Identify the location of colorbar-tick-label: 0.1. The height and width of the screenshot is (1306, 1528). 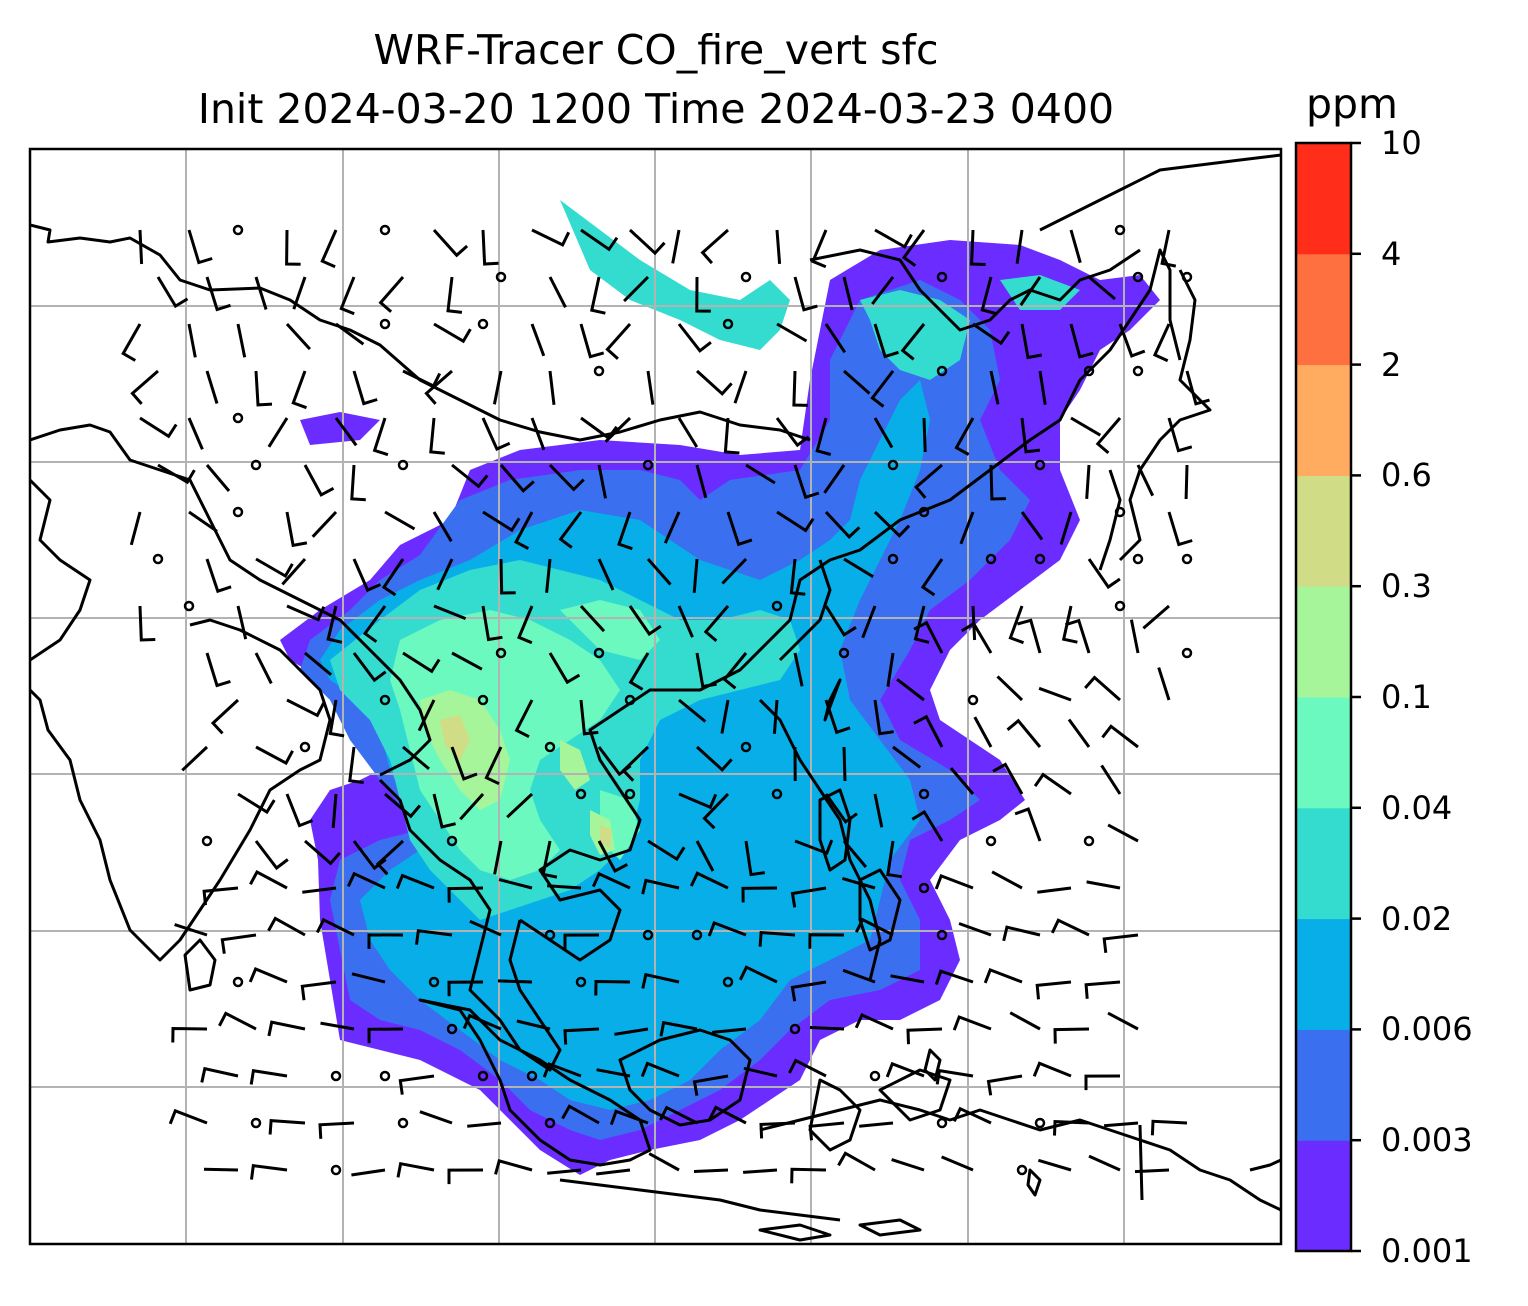
(1406, 697).